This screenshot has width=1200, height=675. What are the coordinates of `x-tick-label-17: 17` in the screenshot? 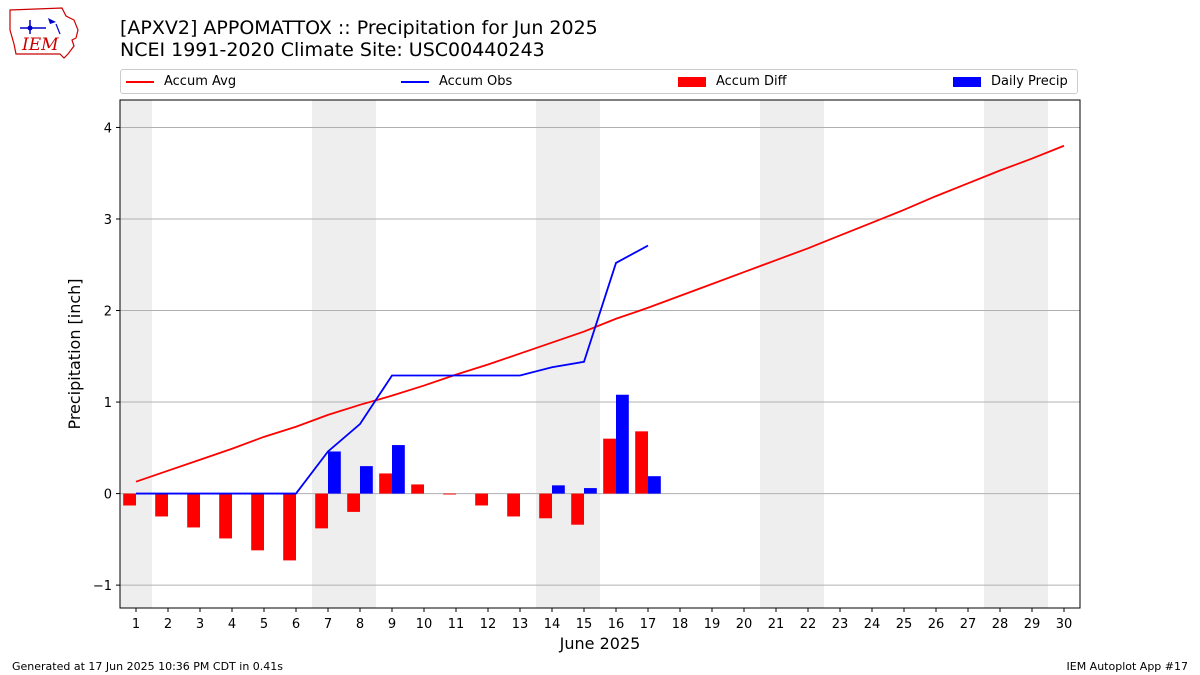 It's located at (648, 624).